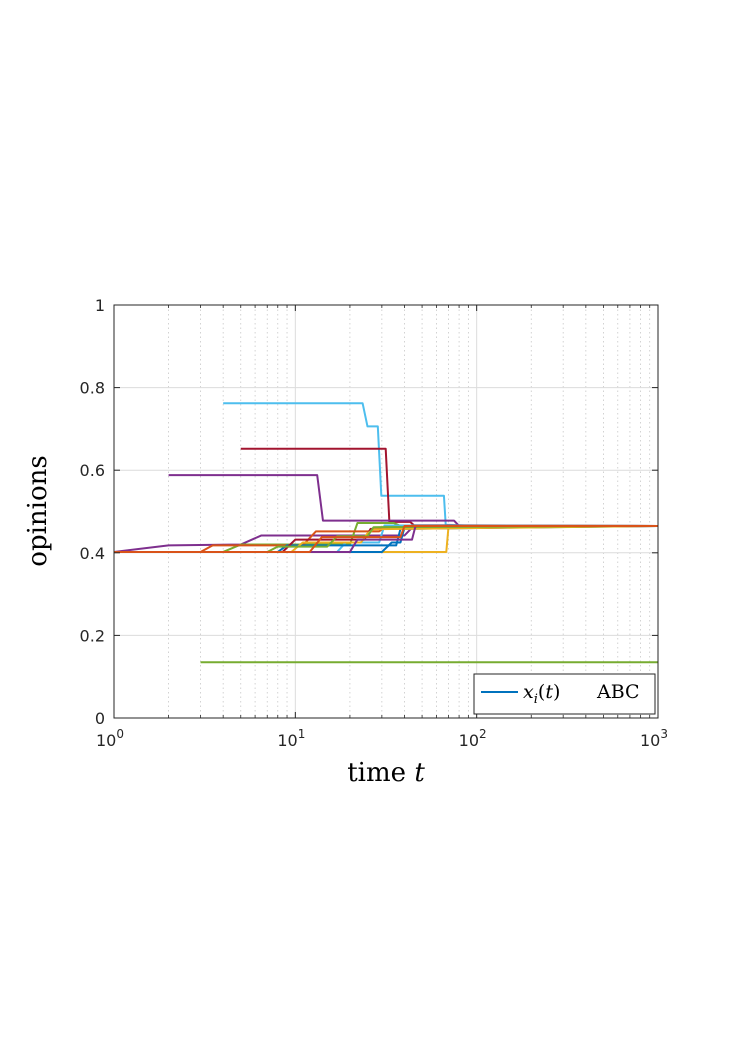 This screenshot has width=747, height=1058. I want to click on y-tick-label: 0, so click(100, 718).